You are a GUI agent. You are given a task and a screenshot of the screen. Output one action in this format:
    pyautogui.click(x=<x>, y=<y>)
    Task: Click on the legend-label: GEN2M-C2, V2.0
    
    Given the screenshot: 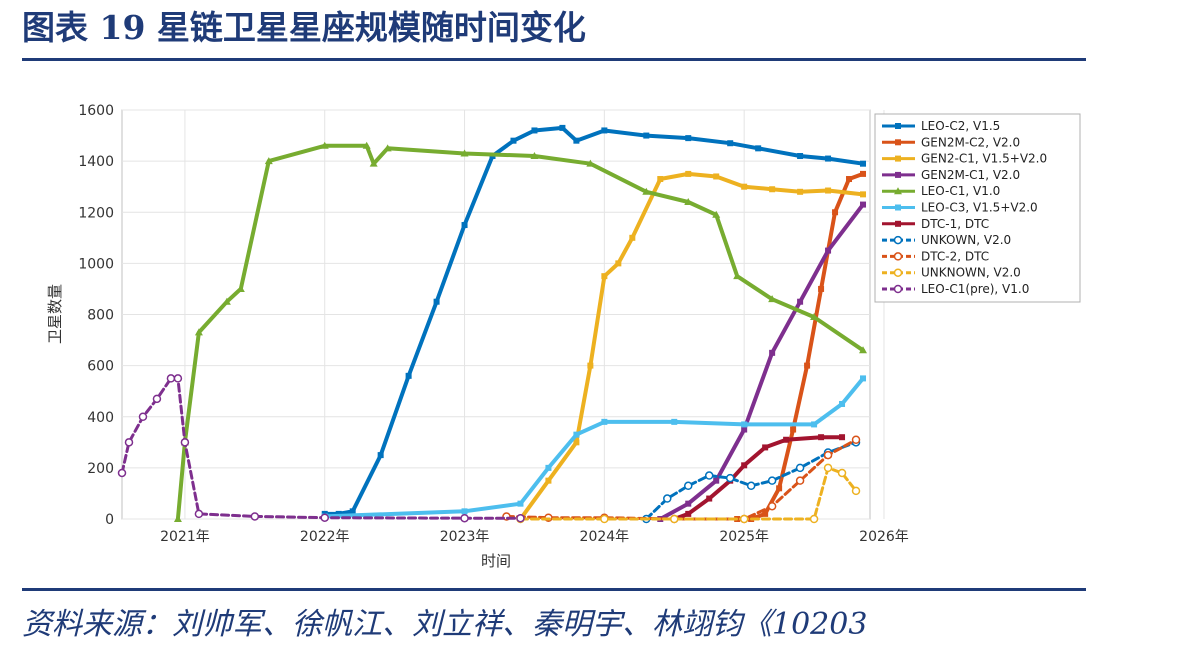 What is the action you would take?
    pyautogui.click(x=970, y=142)
    